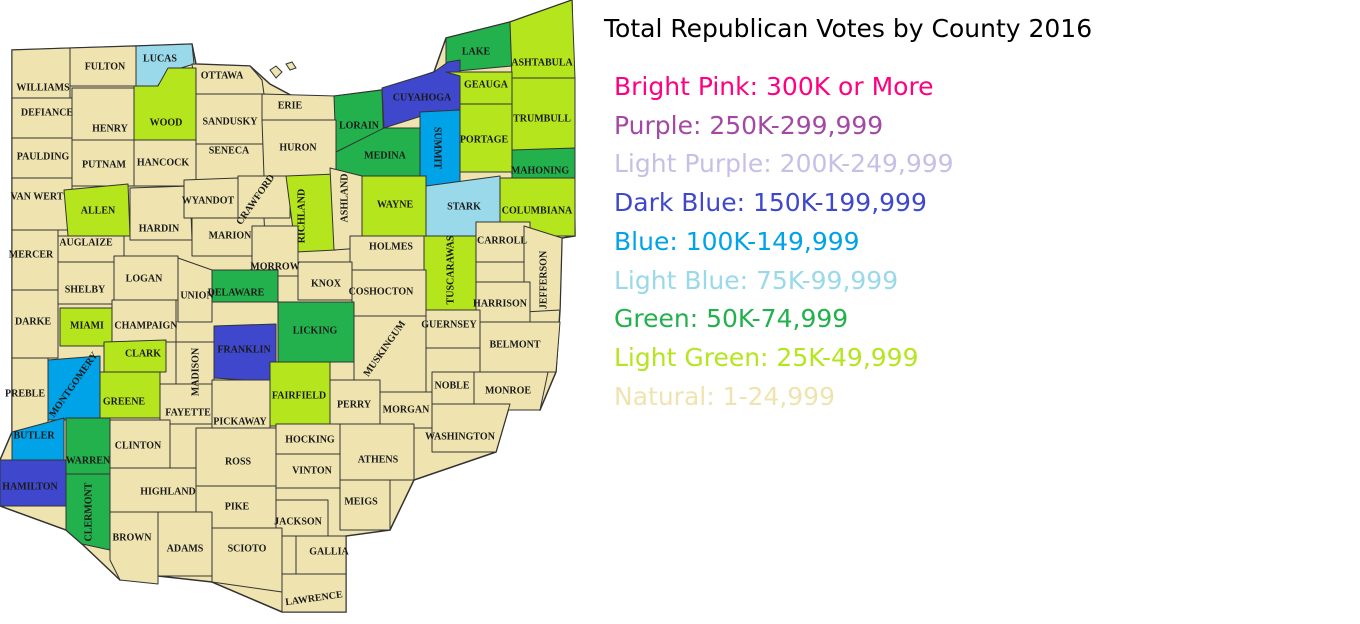 The image size is (1360, 624). I want to click on county-label-putnam: PUTNAM, so click(104, 164).